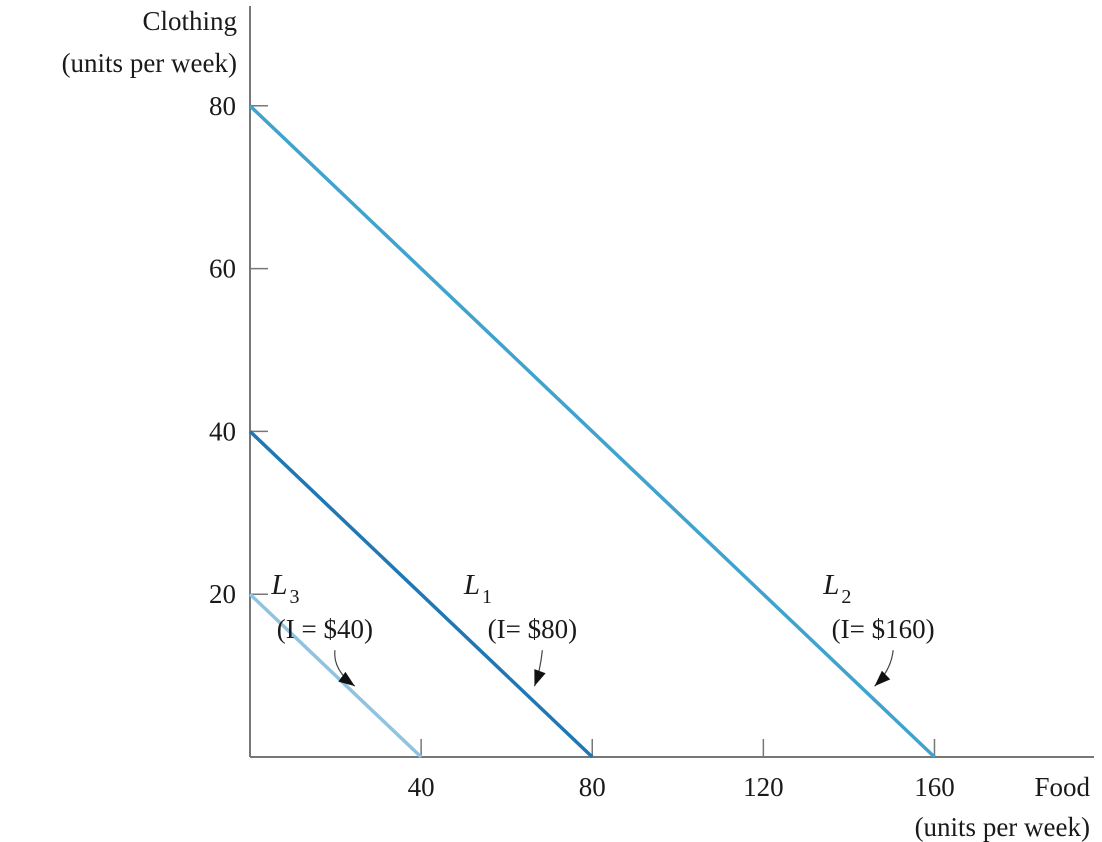 The height and width of the screenshot is (842, 1102). What do you see at coordinates (222, 106) in the screenshot?
I see `y-tick-label: 80` at bounding box center [222, 106].